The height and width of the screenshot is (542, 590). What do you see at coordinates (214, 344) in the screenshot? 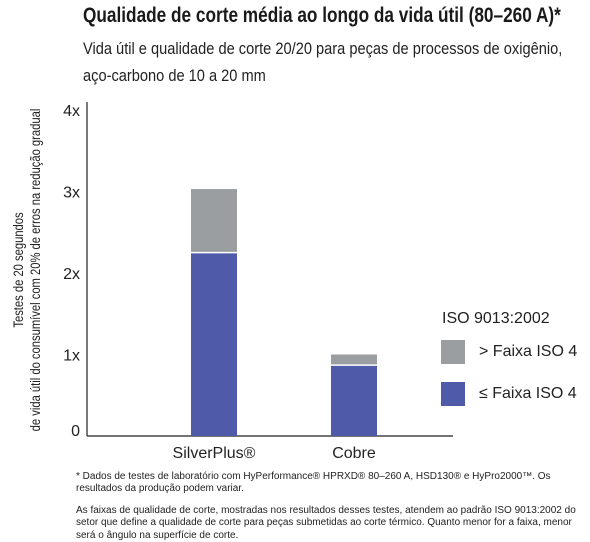
I see `bar-silverplus-below-iso4` at bounding box center [214, 344].